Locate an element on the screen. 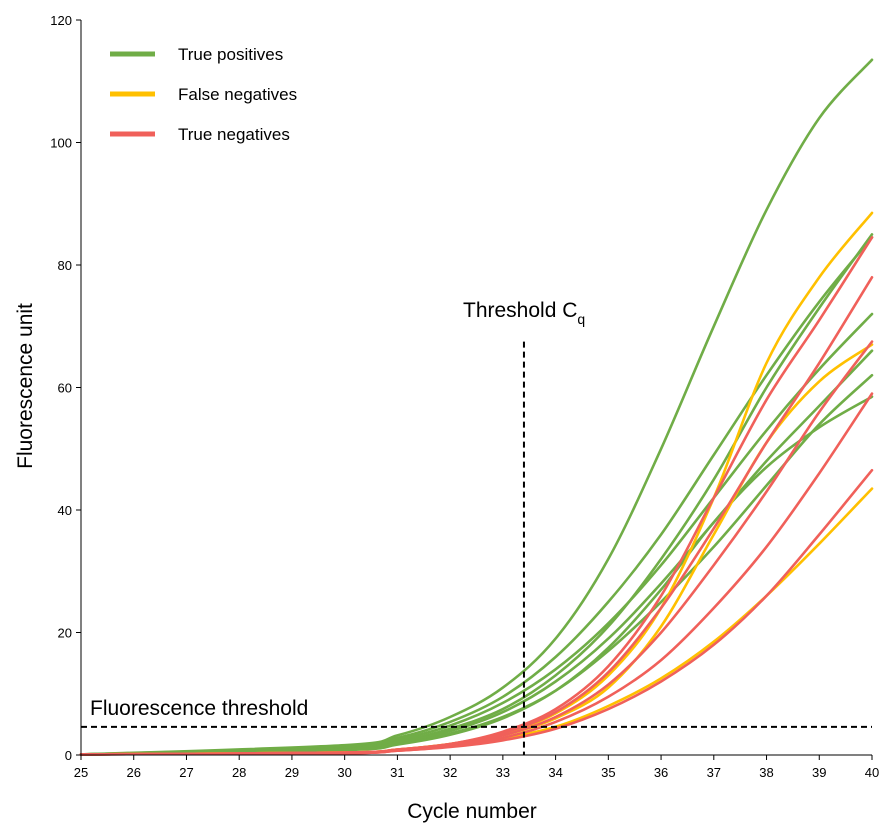 The height and width of the screenshot is (832, 893). x-tick-label: 38 is located at coordinates (766, 772).